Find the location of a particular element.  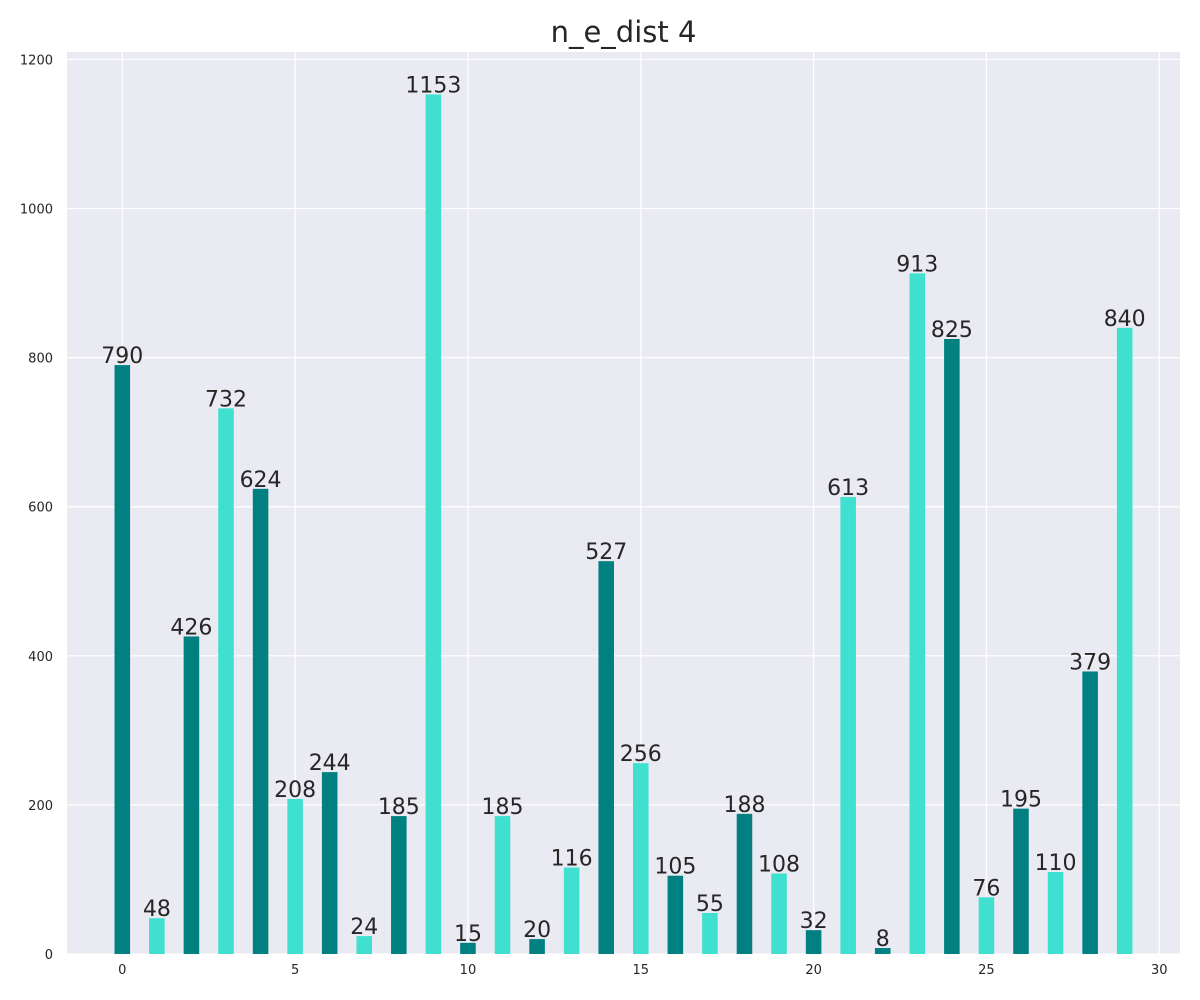

data-label: 256 is located at coordinates (641, 754).